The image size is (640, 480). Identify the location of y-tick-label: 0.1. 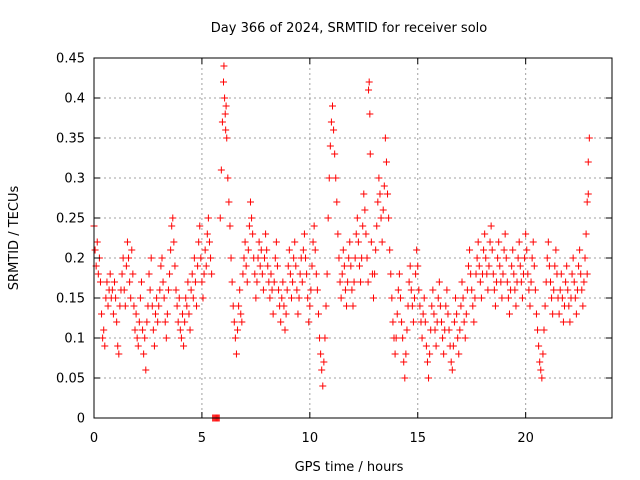
(74, 339).